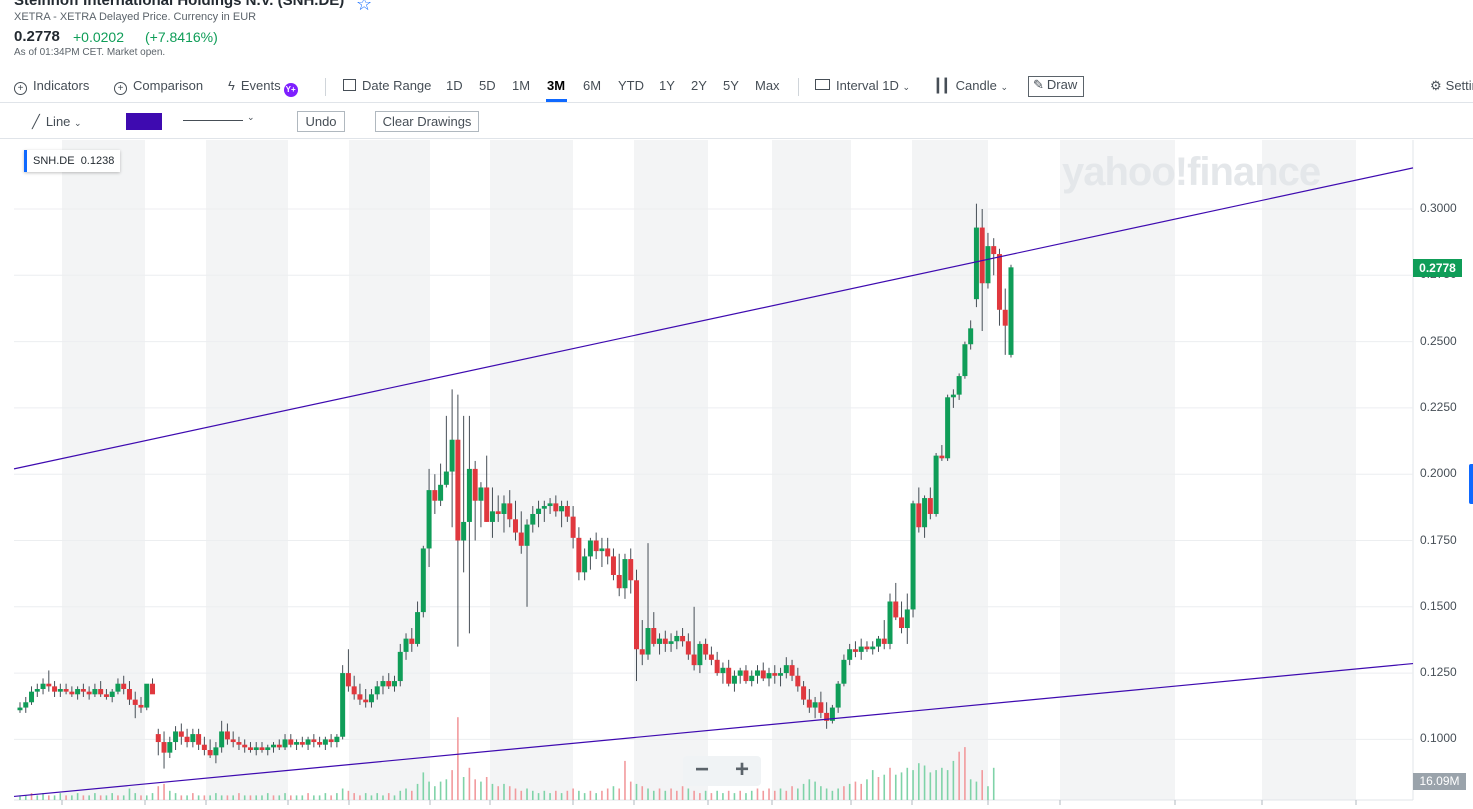 The image size is (1473, 809). I want to click on settings-button: ⚙Settings, so click(1451, 86).